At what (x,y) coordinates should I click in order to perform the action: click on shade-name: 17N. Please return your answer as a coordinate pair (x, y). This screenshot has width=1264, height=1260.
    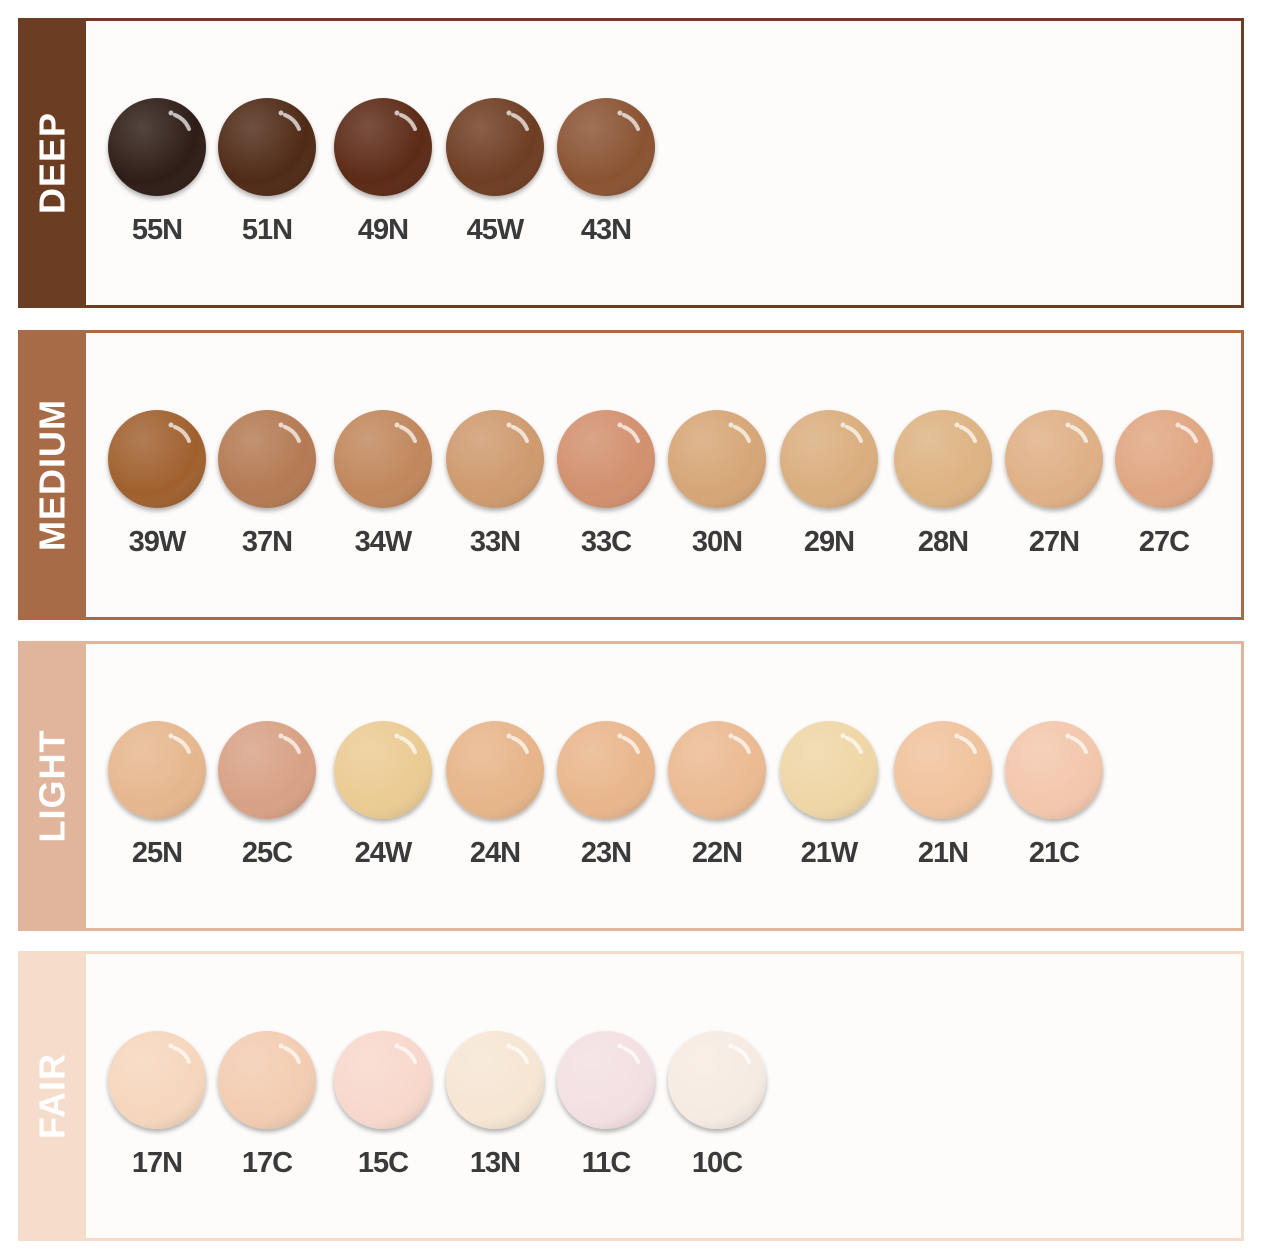
    Looking at the image, I should click on (157, 1163).